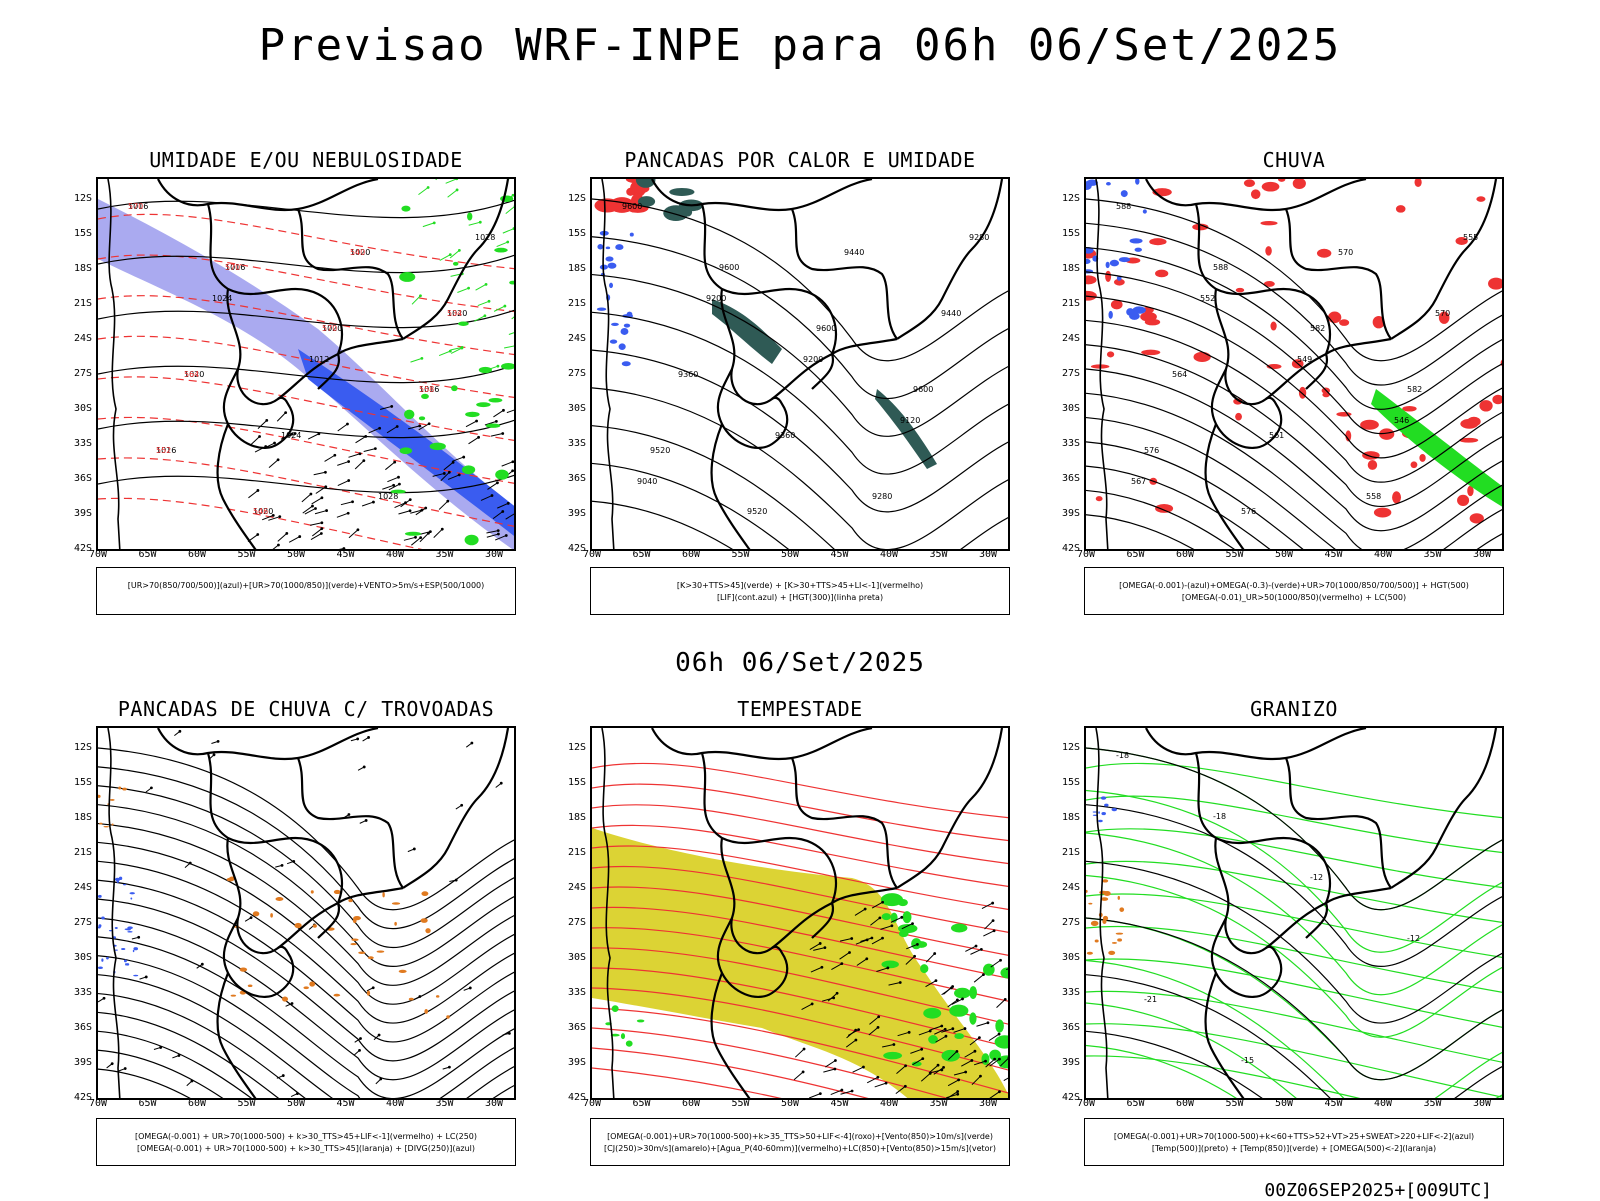 The image size is (1600, 1201). Describe the element at coordinates (1383, 1103) in the screenshot. I see `lon-tick-label: 40W` at that location.